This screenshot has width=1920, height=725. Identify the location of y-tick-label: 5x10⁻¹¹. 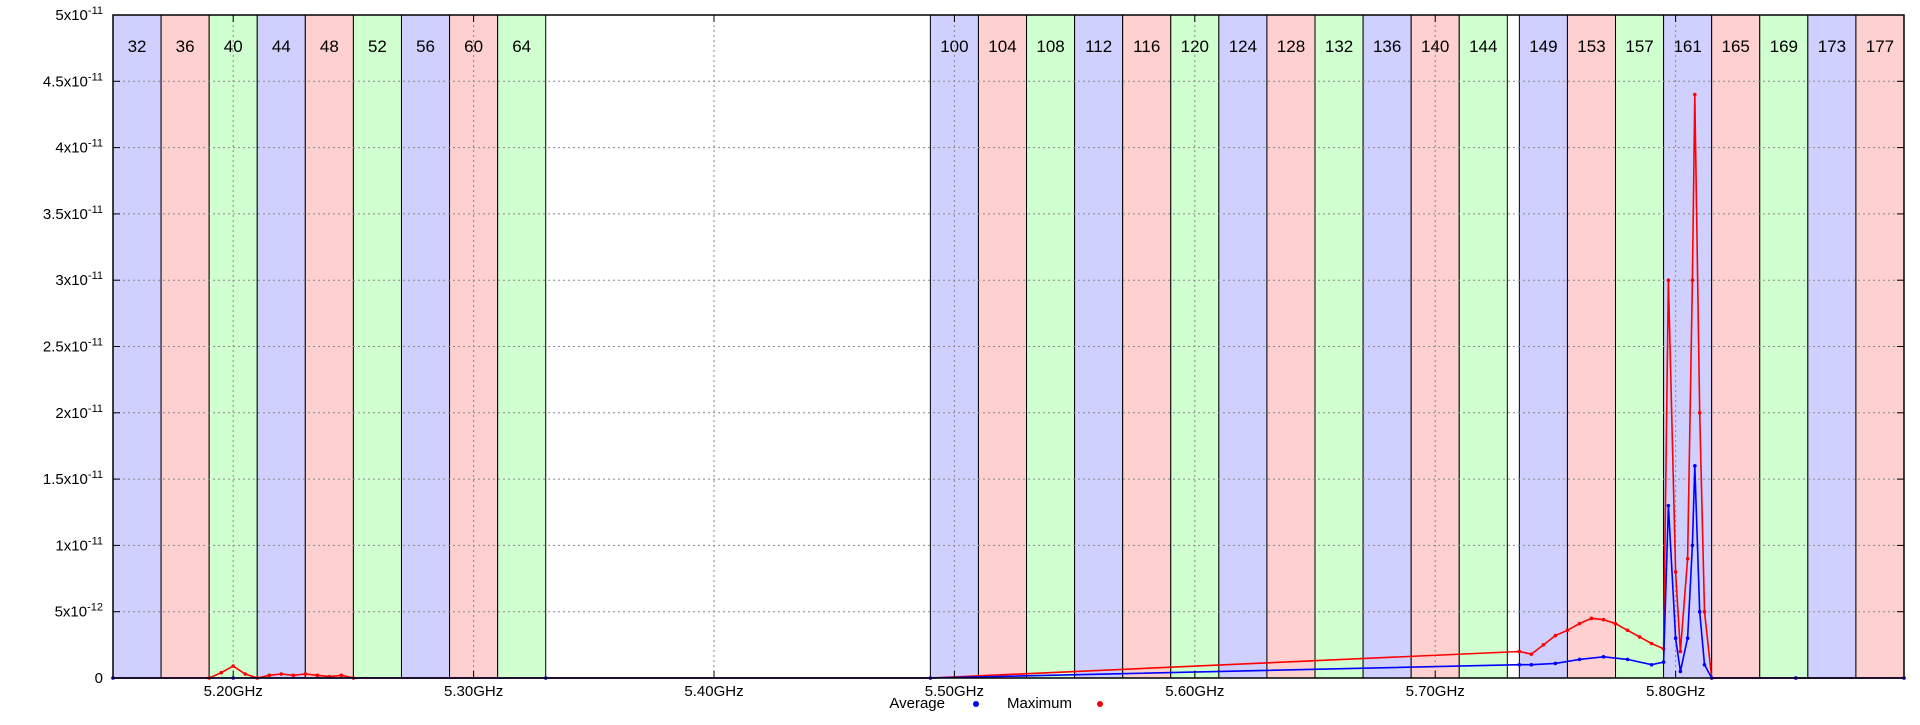
(79, 14).